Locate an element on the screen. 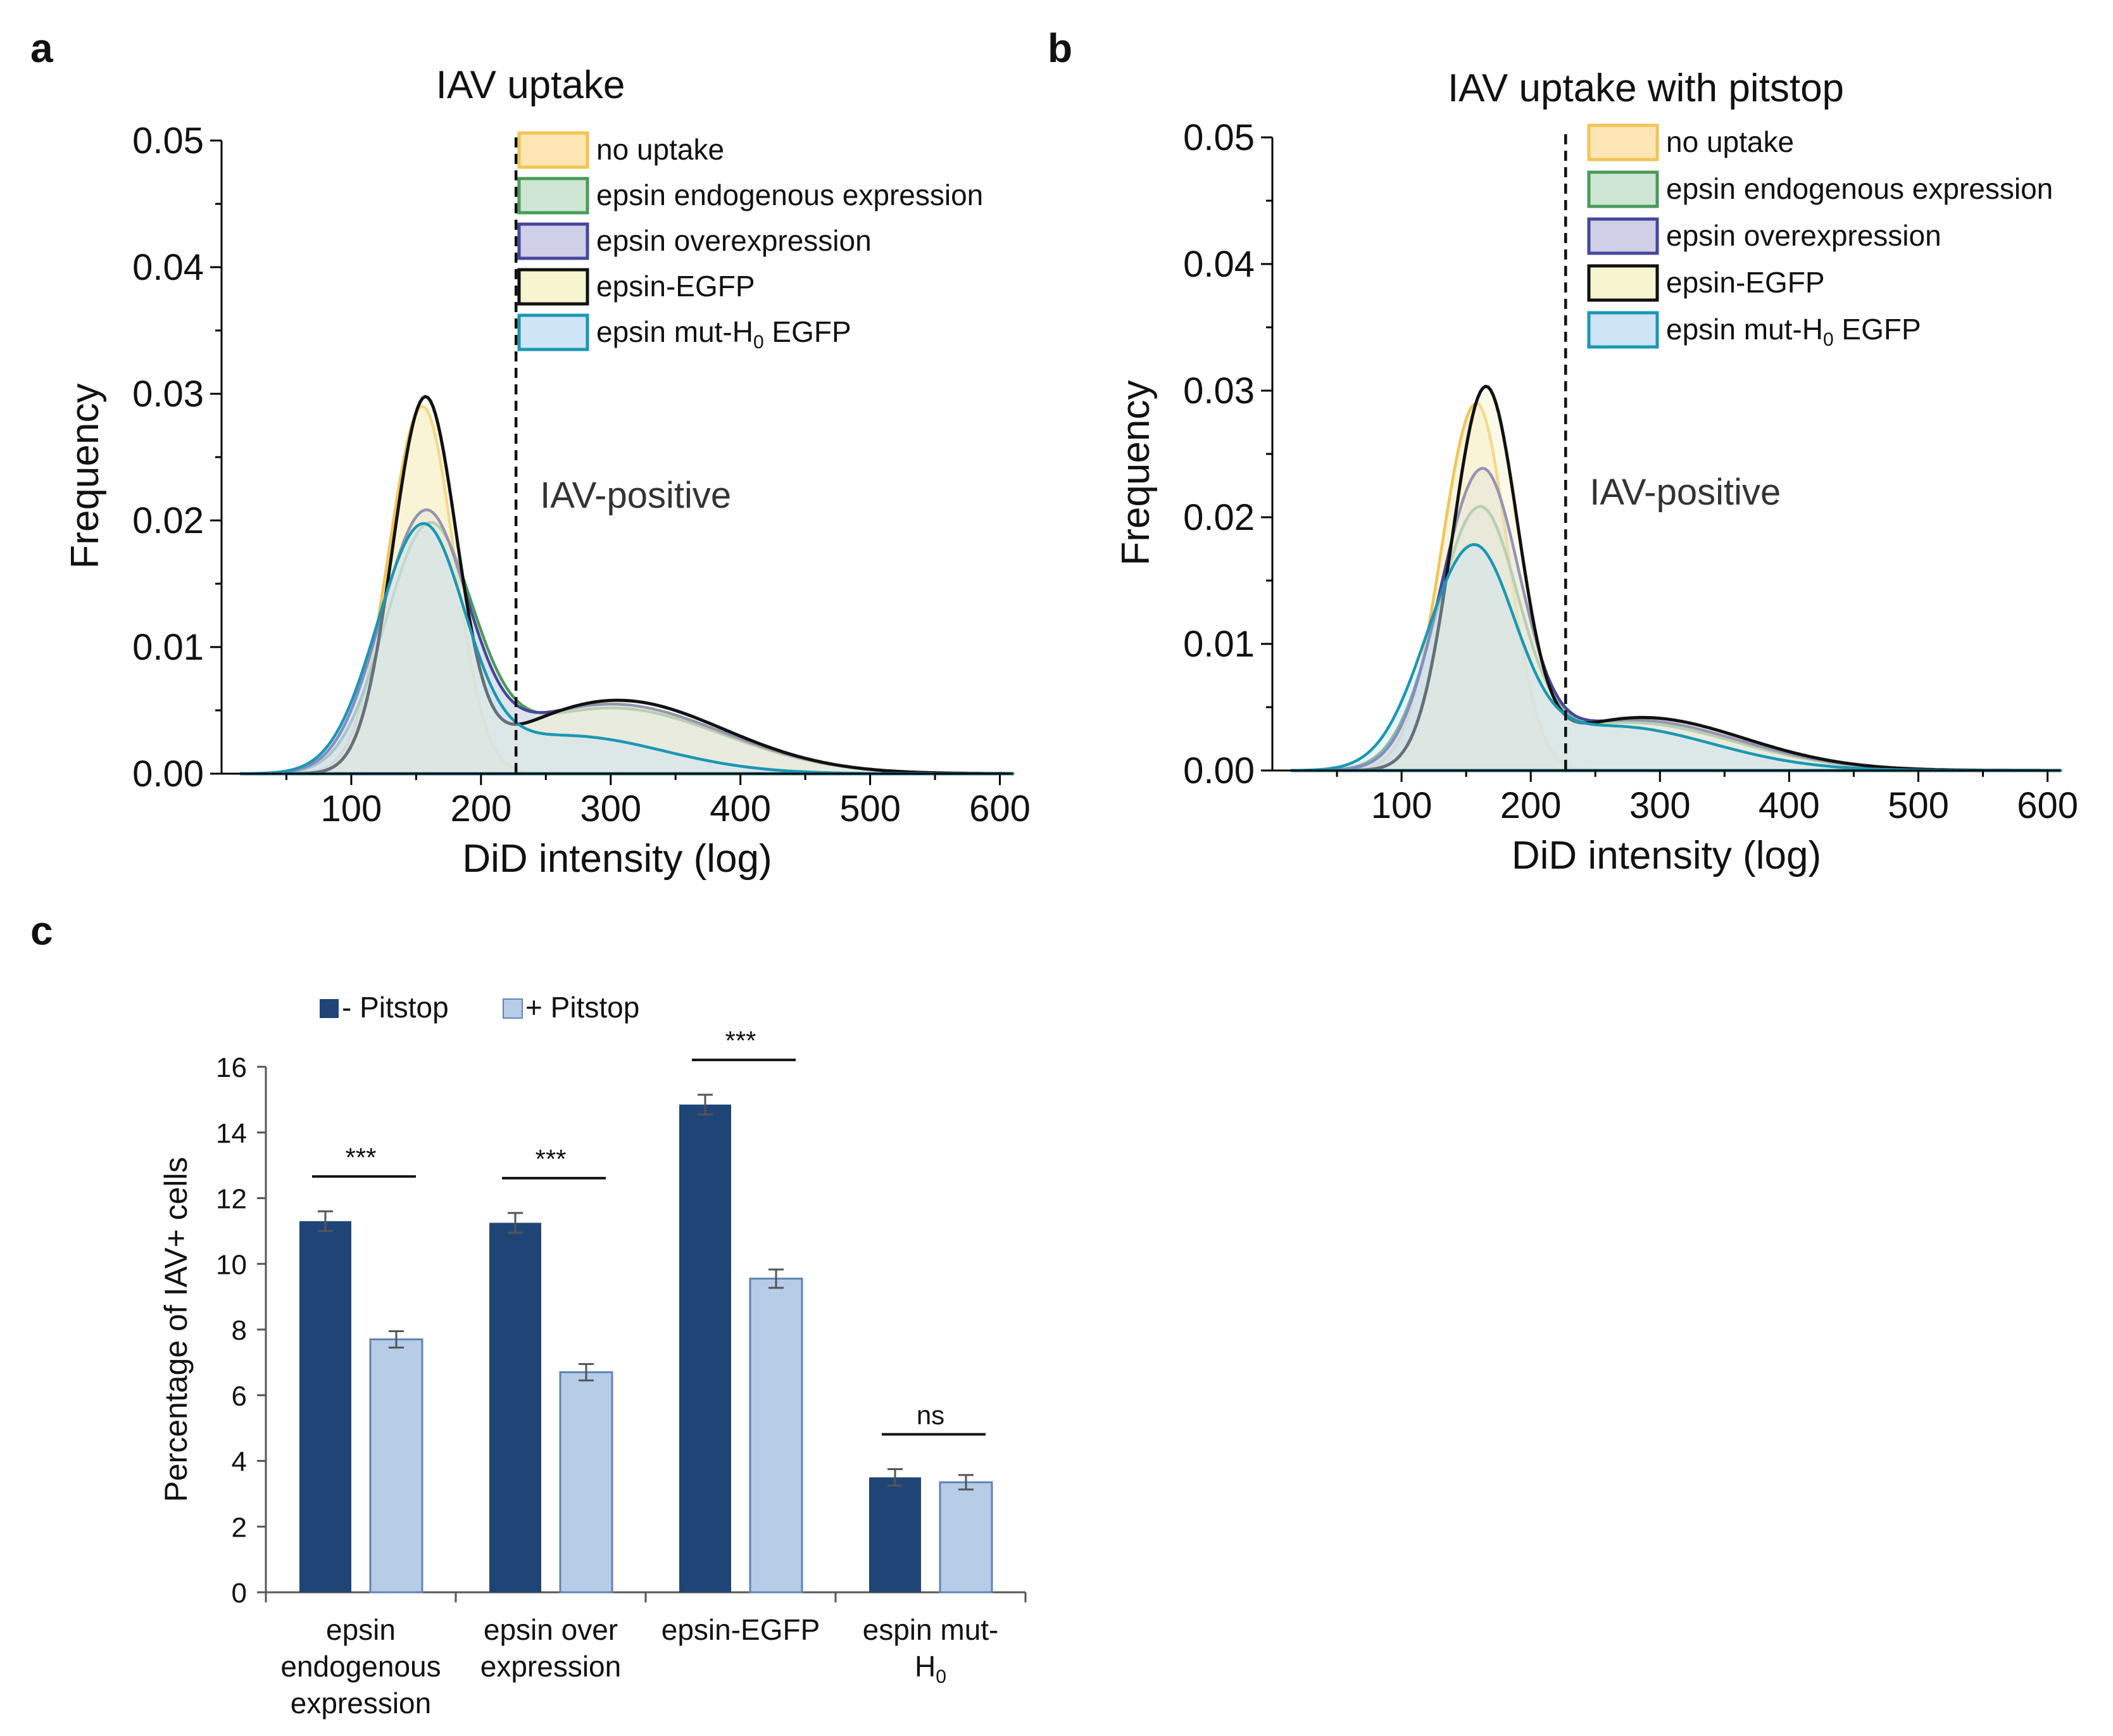 The width and height of the screenshot is (2113, 1736). legend-swatch-minus-pitstop is located at coordinates (329, 1008).